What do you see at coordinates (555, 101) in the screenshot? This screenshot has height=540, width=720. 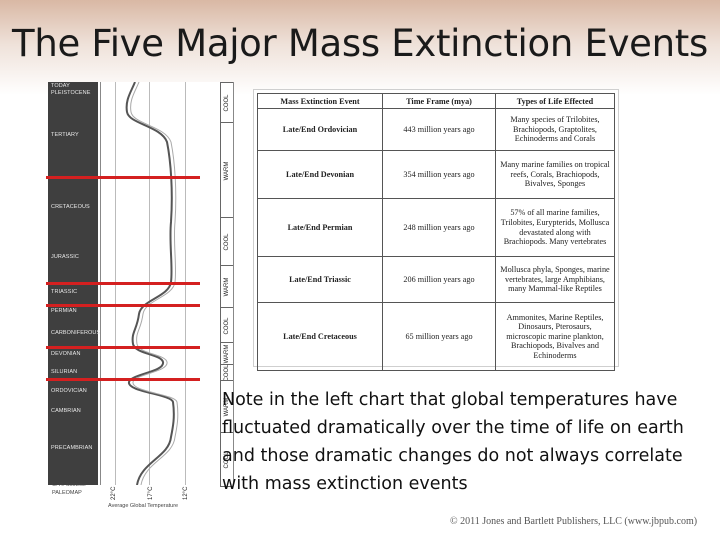 I see `table-header: Types of Life Effected` at bounding box center [555, 101].